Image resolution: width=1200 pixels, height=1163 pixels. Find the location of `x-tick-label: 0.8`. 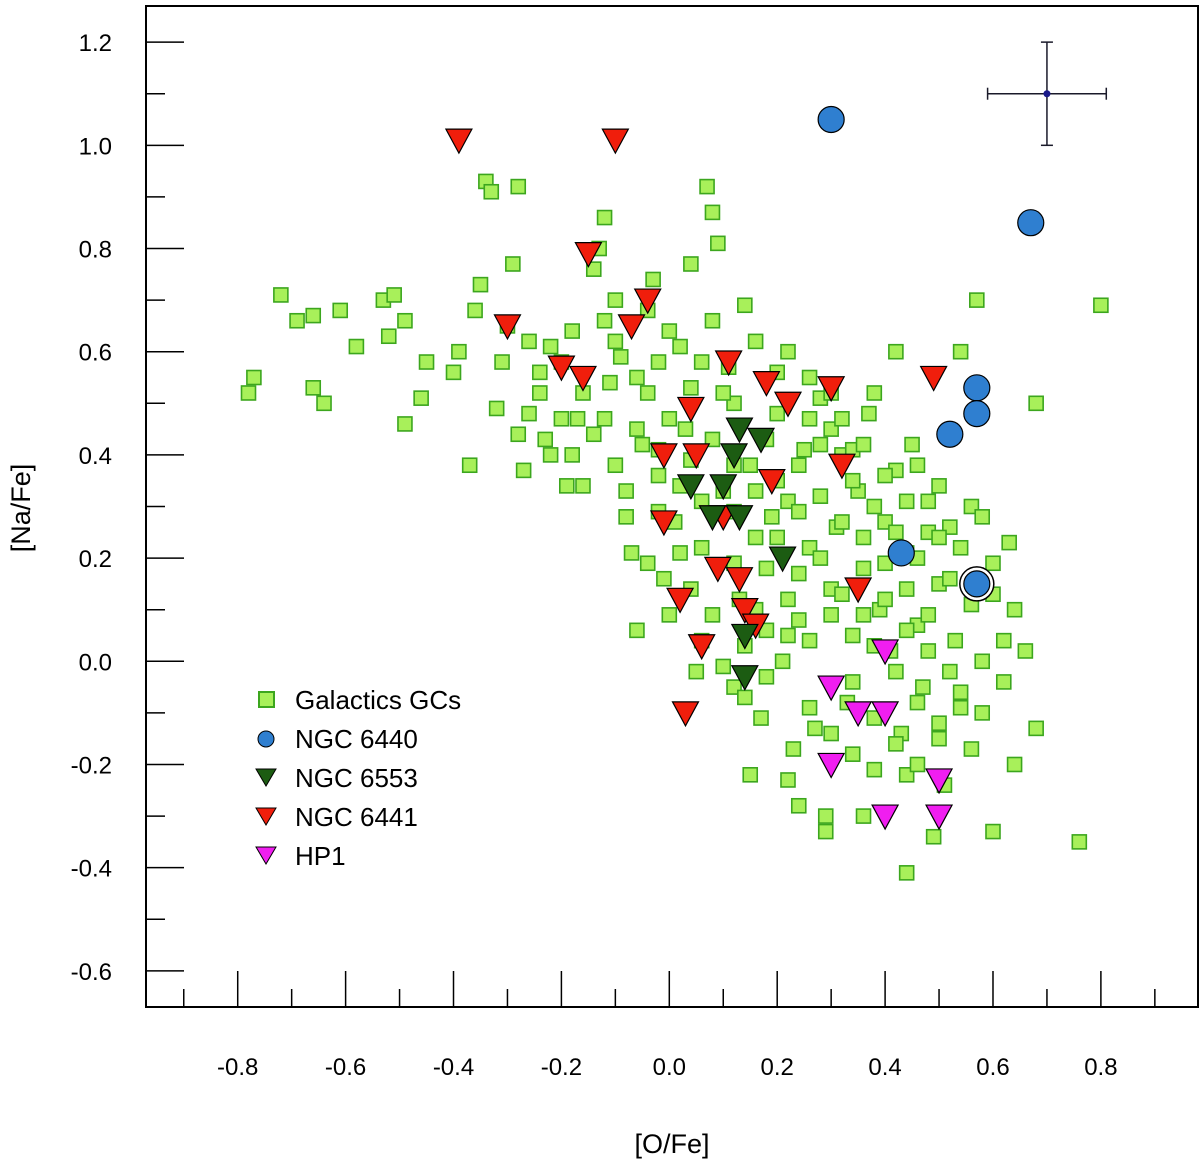

x-tick-label: 0.8 is located at coordinates (1100, 1067).